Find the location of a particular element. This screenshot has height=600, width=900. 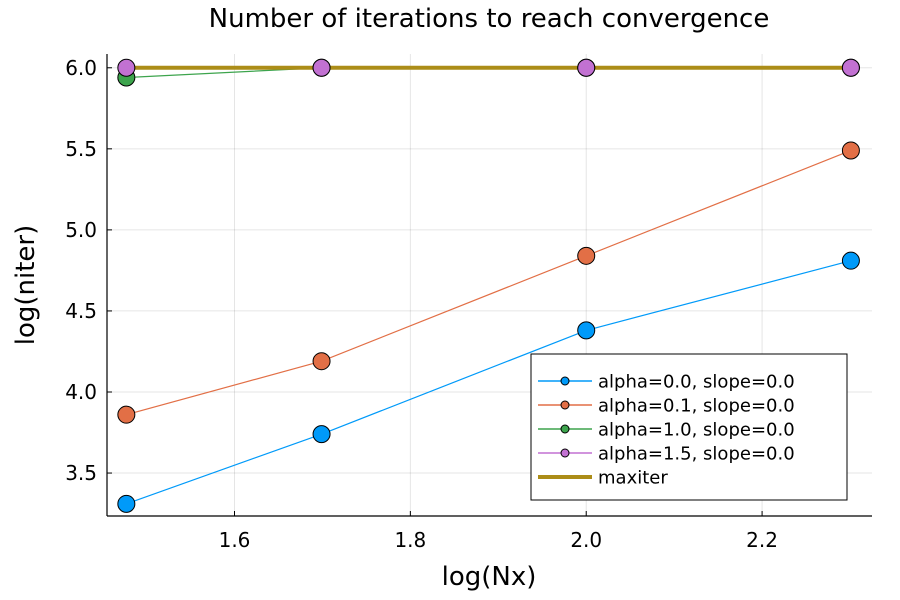

y-tick-label: 6.0 is located at coordinates (81, 68).